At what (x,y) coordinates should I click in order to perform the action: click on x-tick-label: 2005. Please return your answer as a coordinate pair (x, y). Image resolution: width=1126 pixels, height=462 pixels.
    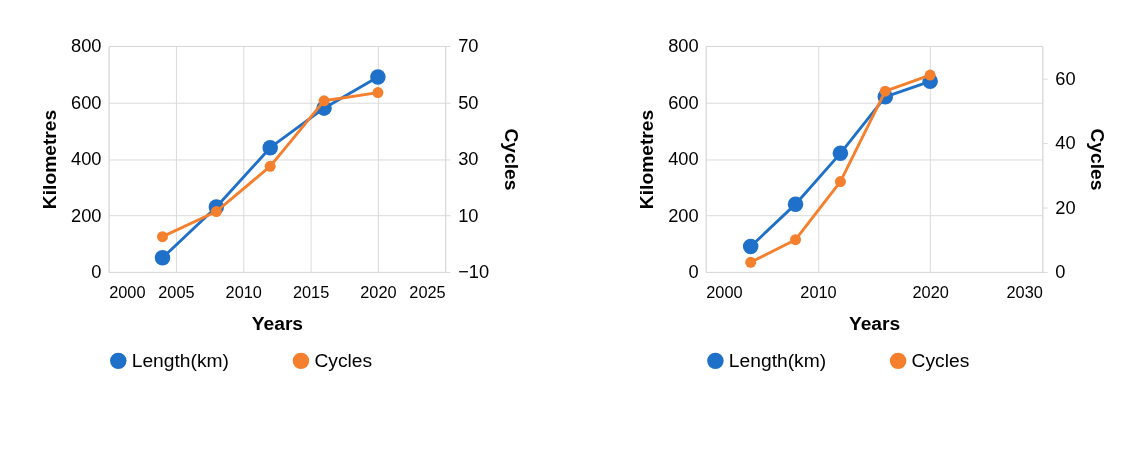
    Looking at the image, I should click on (176, 292).